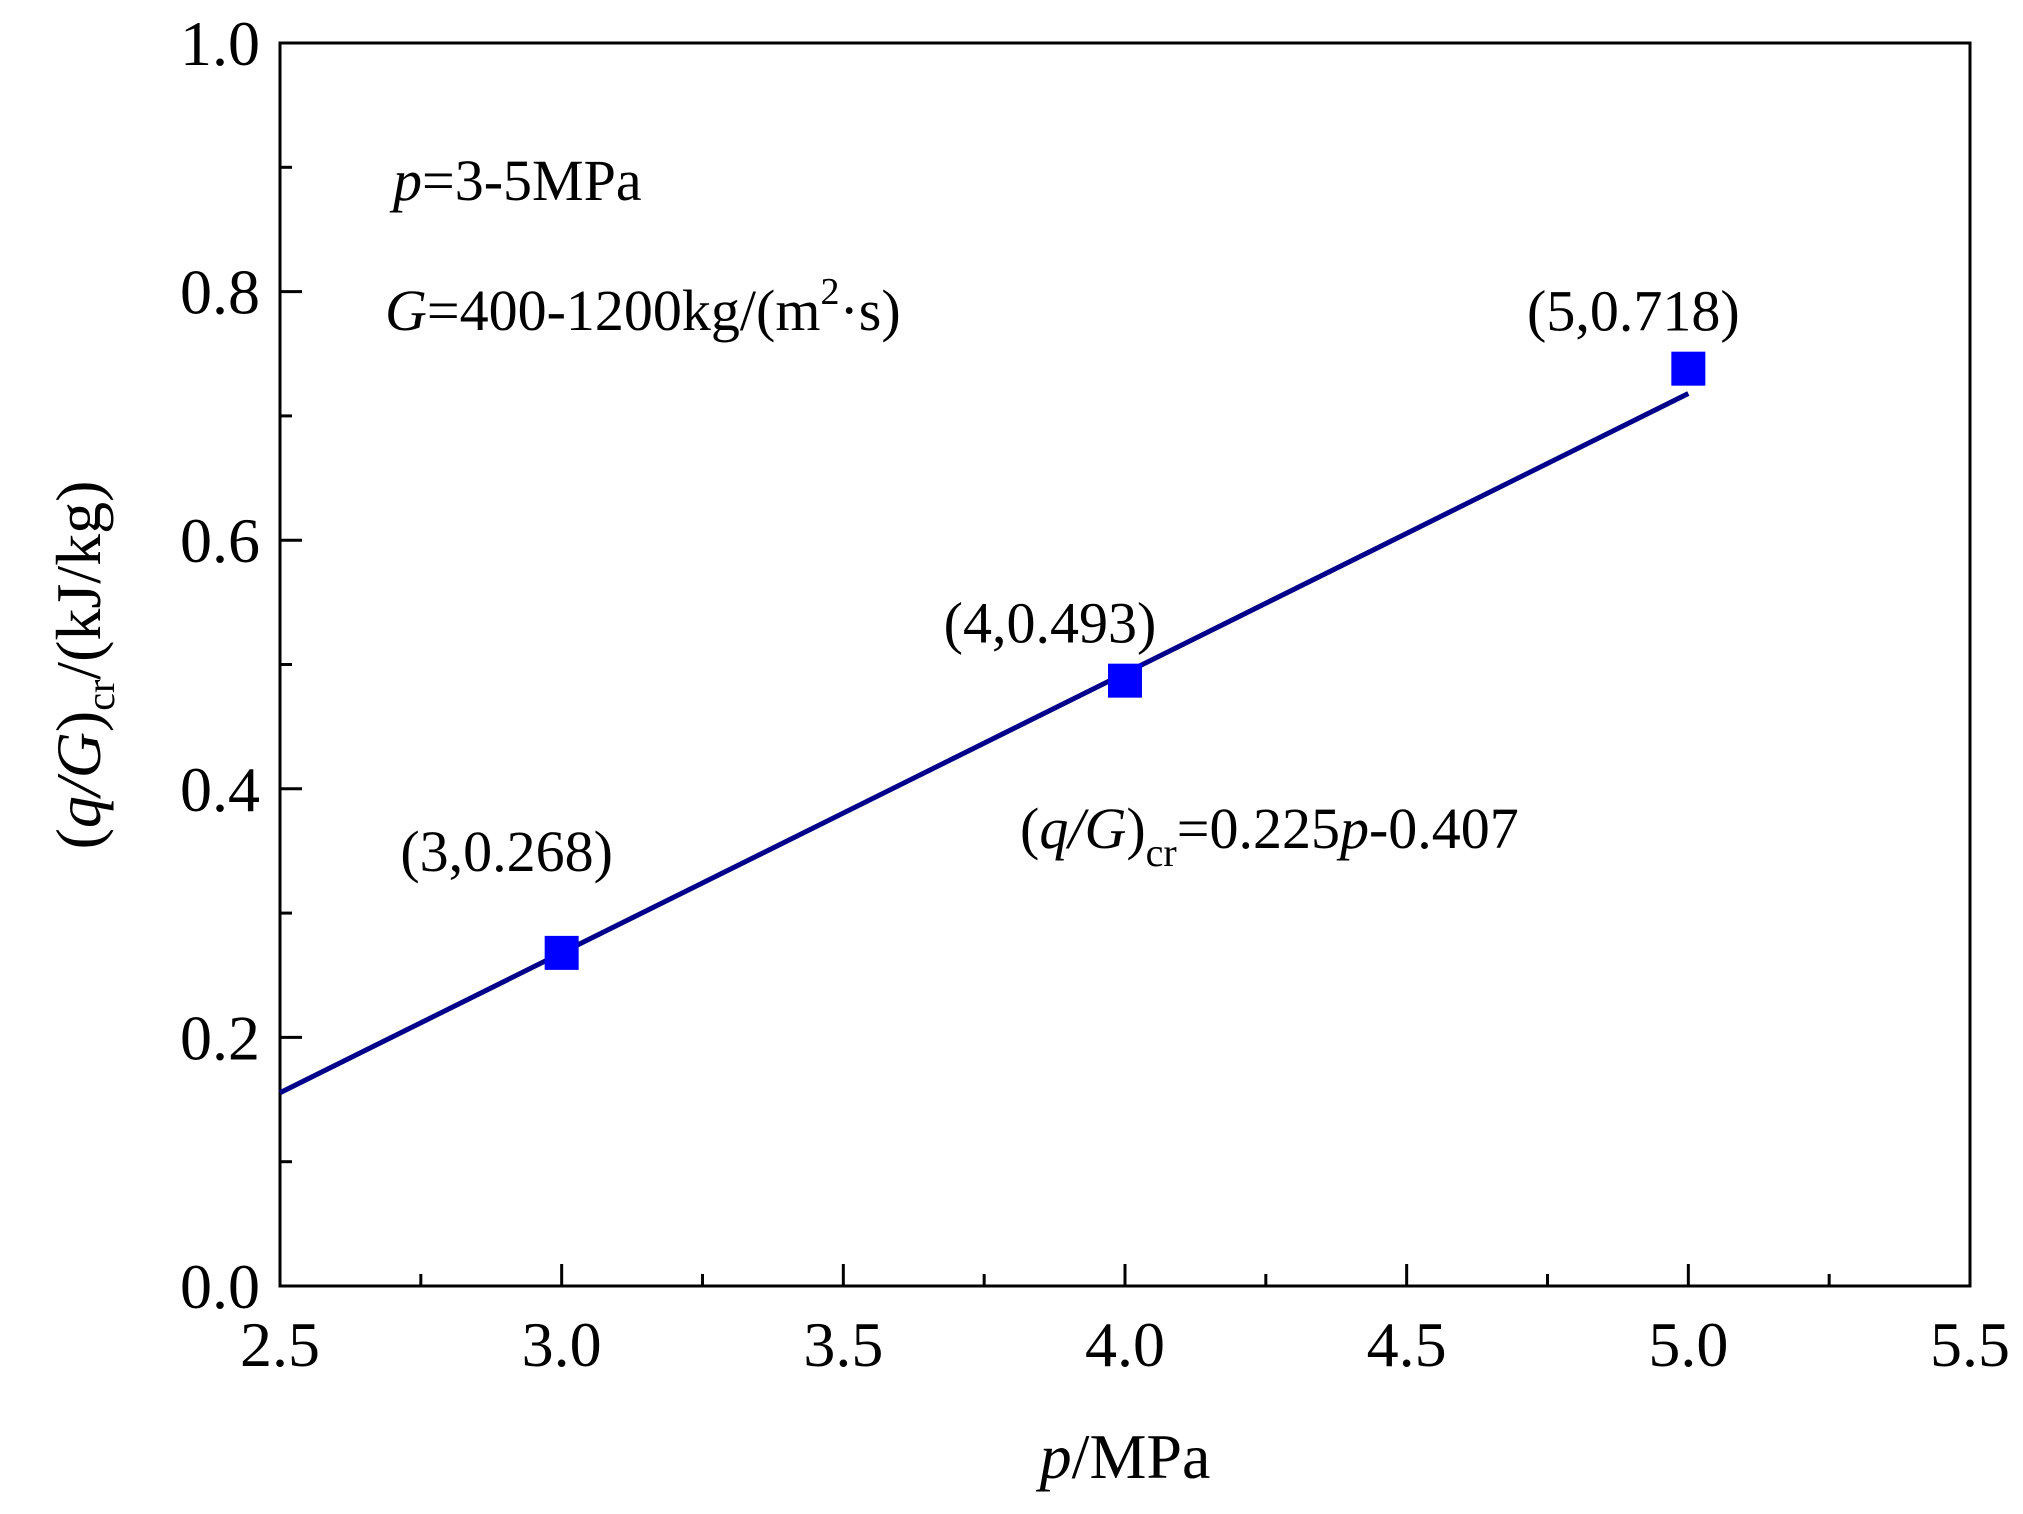  Describe the element at coordinates (220, 1286) in the screenshot. I see `y-tick-label: 0.0` at that location.